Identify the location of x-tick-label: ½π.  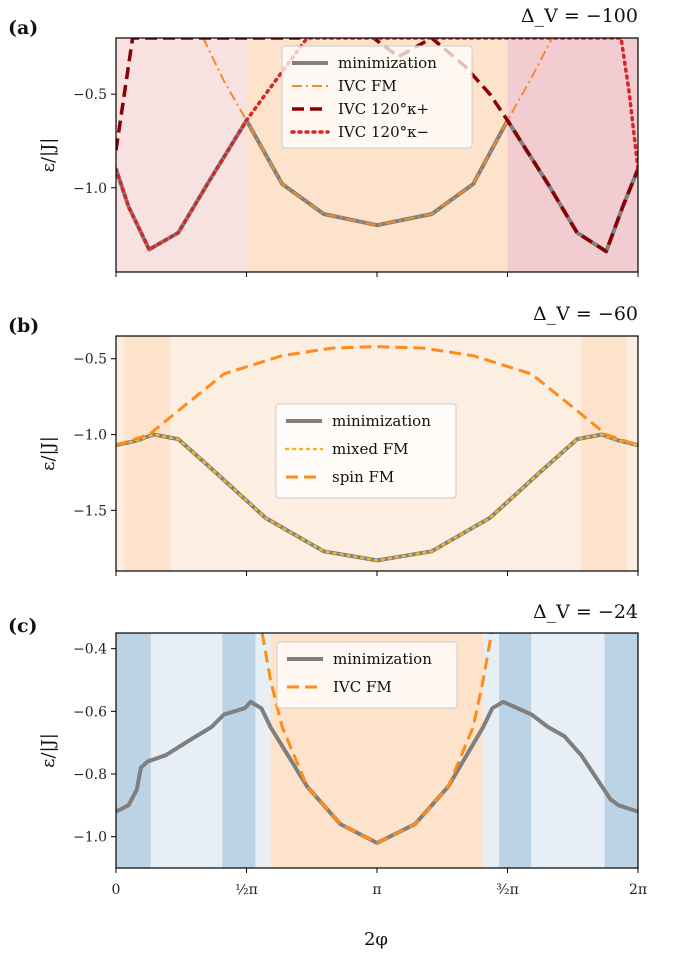
(246, 890).